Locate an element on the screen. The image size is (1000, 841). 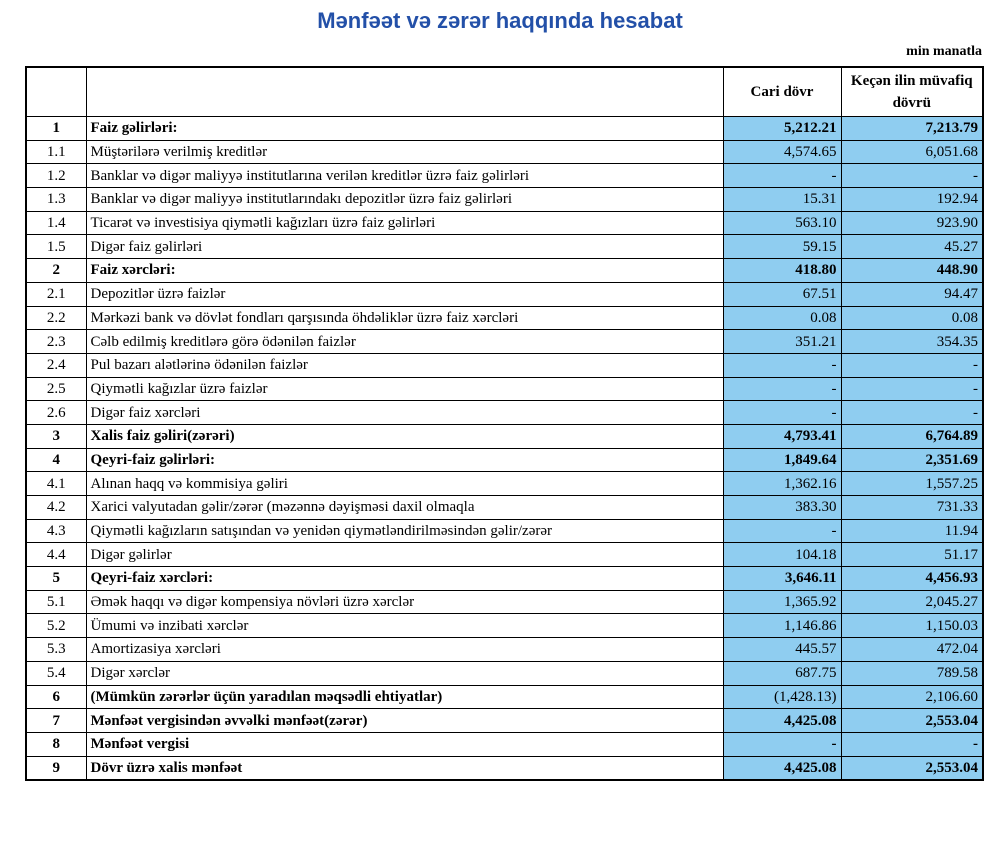
table-row: 4 Qeyri-faiz gəlirləri: 1,849.64 2,351.69 is located at coordinates (504, 460).